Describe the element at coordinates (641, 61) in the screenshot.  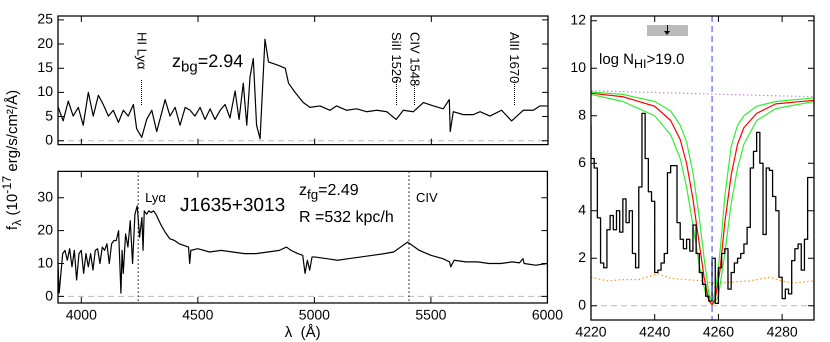
I see `annotation: log N$_{HI}$>19.0` at that location.